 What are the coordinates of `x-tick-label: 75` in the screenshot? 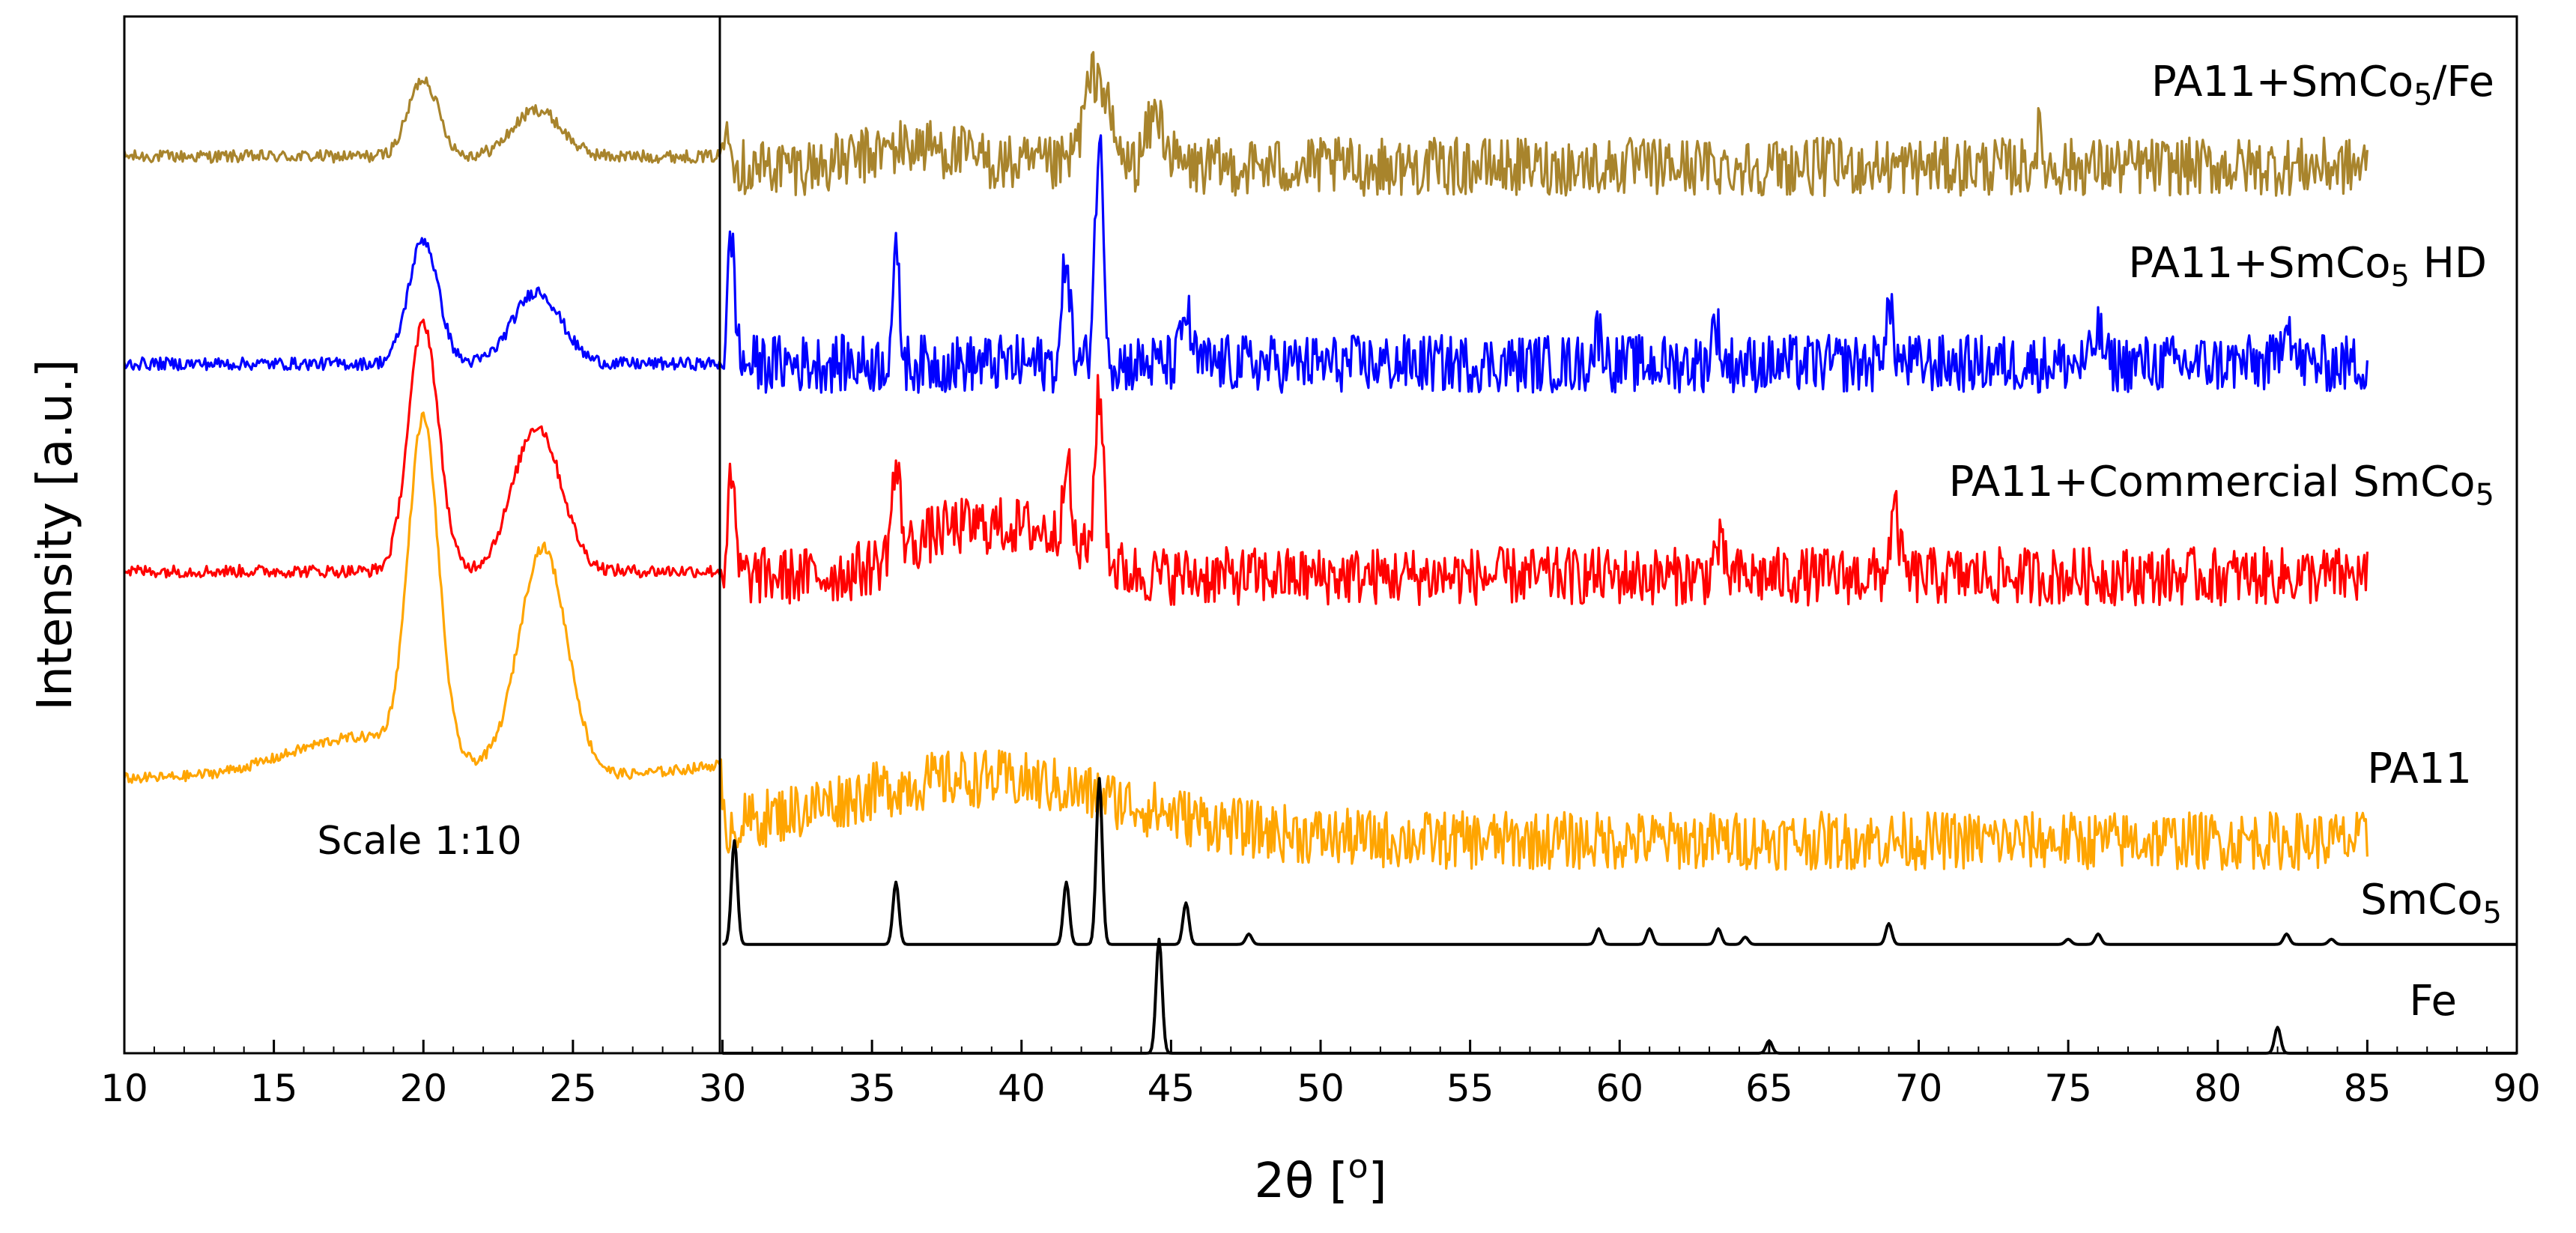 It's located at (2068, 1089).